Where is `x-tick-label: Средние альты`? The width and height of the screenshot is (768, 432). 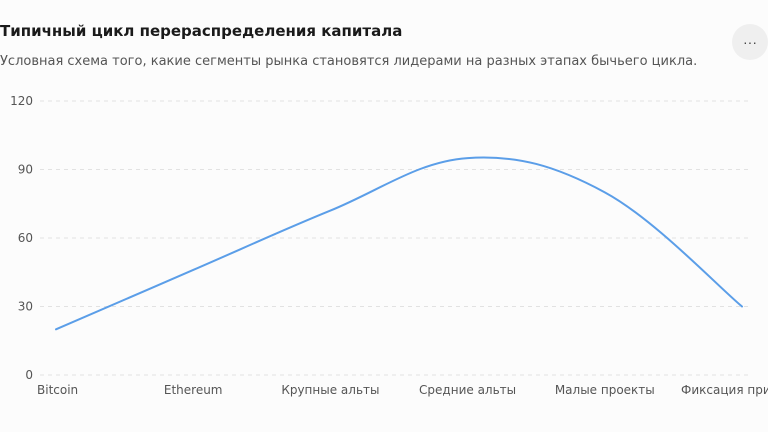
x-tick-label: Средние альты is located at coordinates (467, 390).